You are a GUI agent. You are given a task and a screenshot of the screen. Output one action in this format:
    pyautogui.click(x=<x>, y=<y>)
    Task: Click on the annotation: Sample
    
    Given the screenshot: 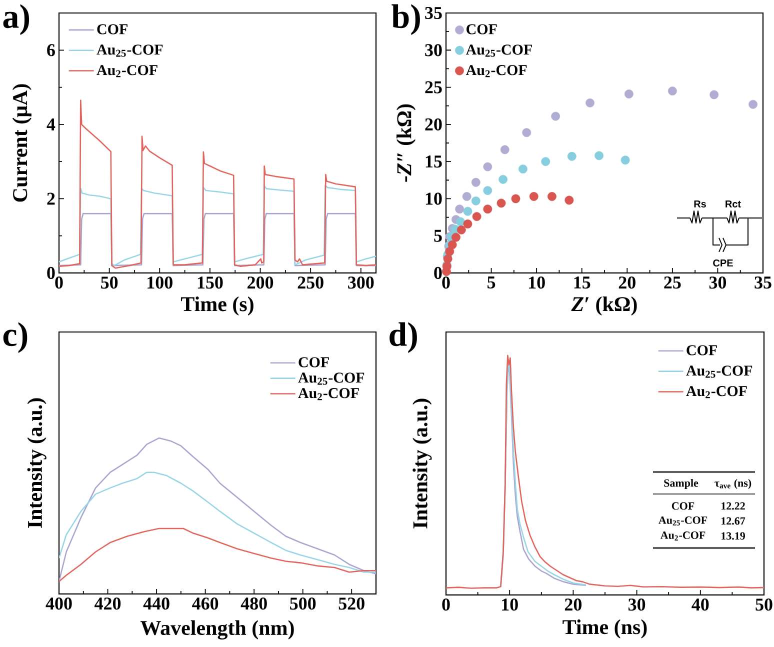 What is the action you would take?
    pyautogui.click(x=681, y=484)
    